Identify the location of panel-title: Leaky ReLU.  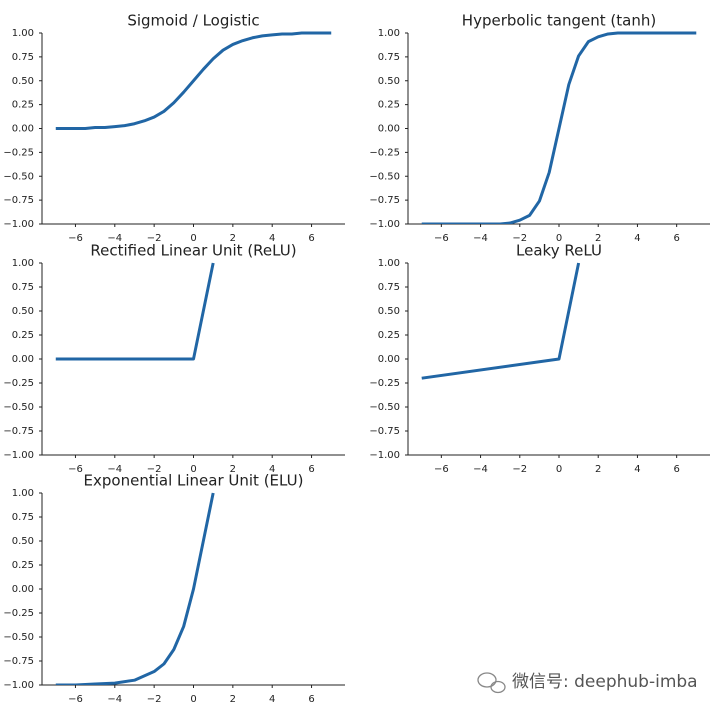
(559, 251).